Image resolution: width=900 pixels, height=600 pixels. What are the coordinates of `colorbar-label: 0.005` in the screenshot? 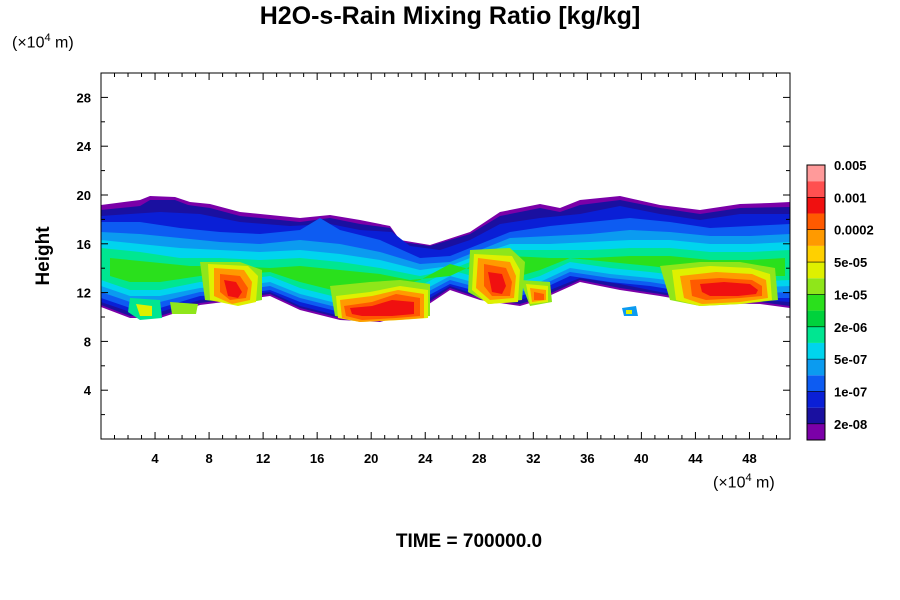 It's located at (850, 165).